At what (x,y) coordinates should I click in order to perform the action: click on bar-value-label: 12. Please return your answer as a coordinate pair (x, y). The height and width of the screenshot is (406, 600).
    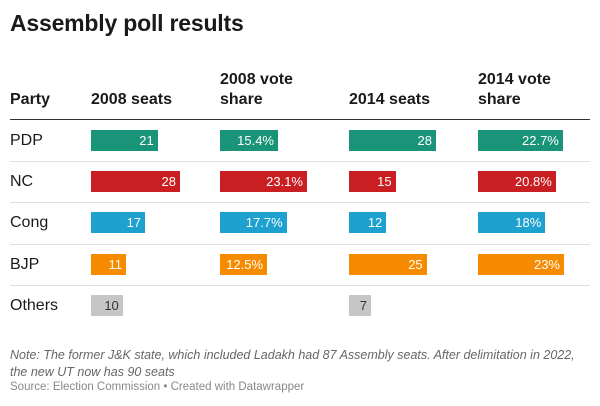
    Looking at the image, I should click on (375, 223).